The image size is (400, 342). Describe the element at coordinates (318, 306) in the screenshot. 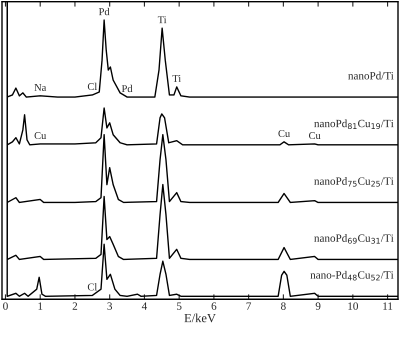

I see `x-tick-label: 9` at that location.